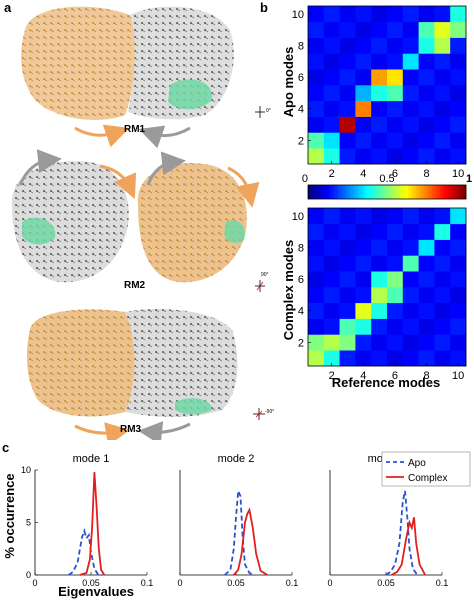  I want to click on x-tick-label: 10, so click(458, 376).